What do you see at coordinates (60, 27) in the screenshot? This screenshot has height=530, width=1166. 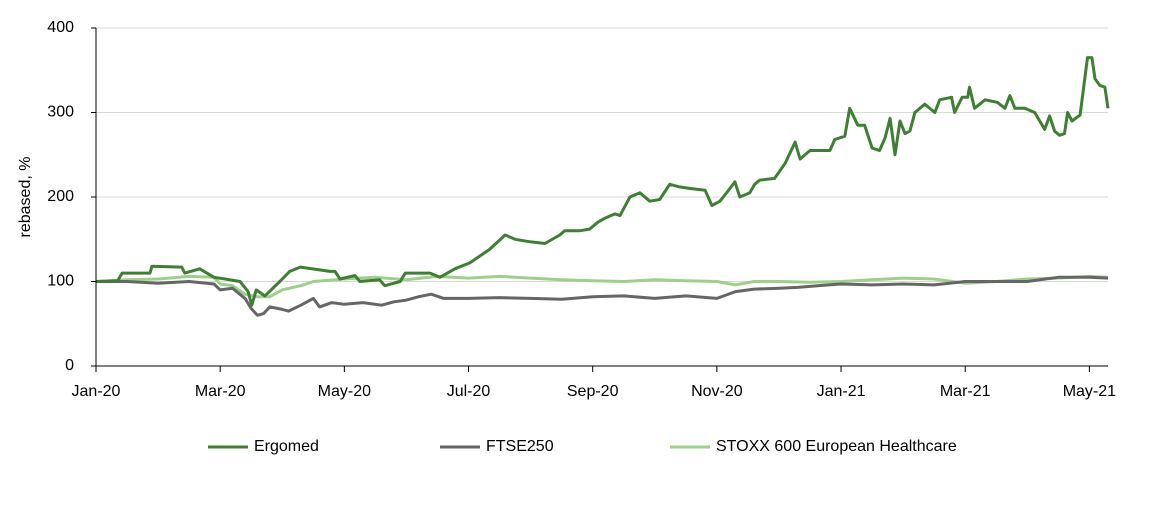 I see `y-tick-label: 400` at bounding box center [60, 27].